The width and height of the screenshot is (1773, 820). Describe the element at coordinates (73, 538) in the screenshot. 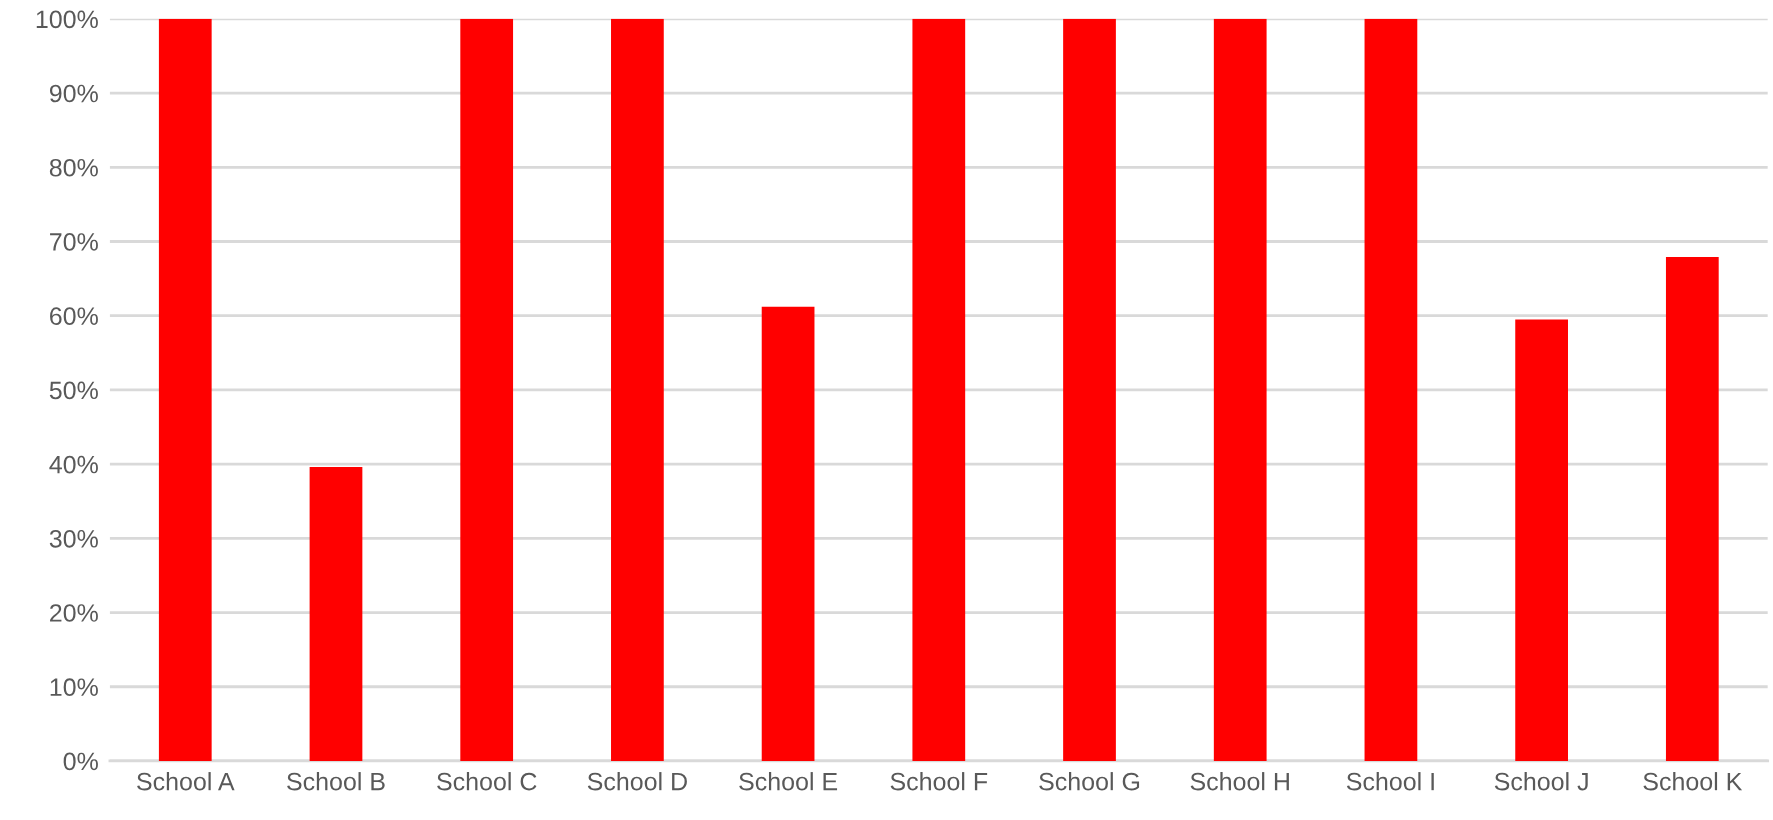

I see `y-tick-label: 30%` at that location.